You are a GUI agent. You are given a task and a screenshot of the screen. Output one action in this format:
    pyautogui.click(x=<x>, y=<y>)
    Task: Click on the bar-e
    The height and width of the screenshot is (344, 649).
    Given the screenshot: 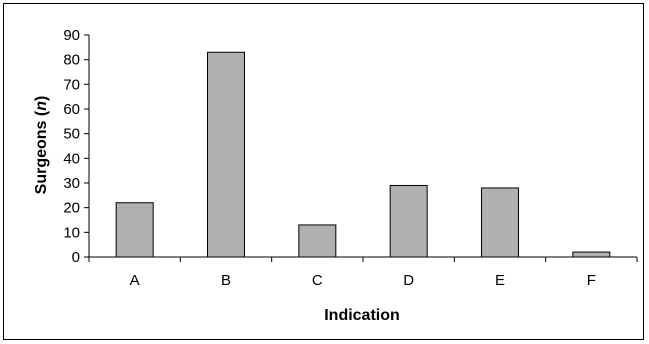 What is the action you would take?
    pyautogui.click(x=500, y=222)
    